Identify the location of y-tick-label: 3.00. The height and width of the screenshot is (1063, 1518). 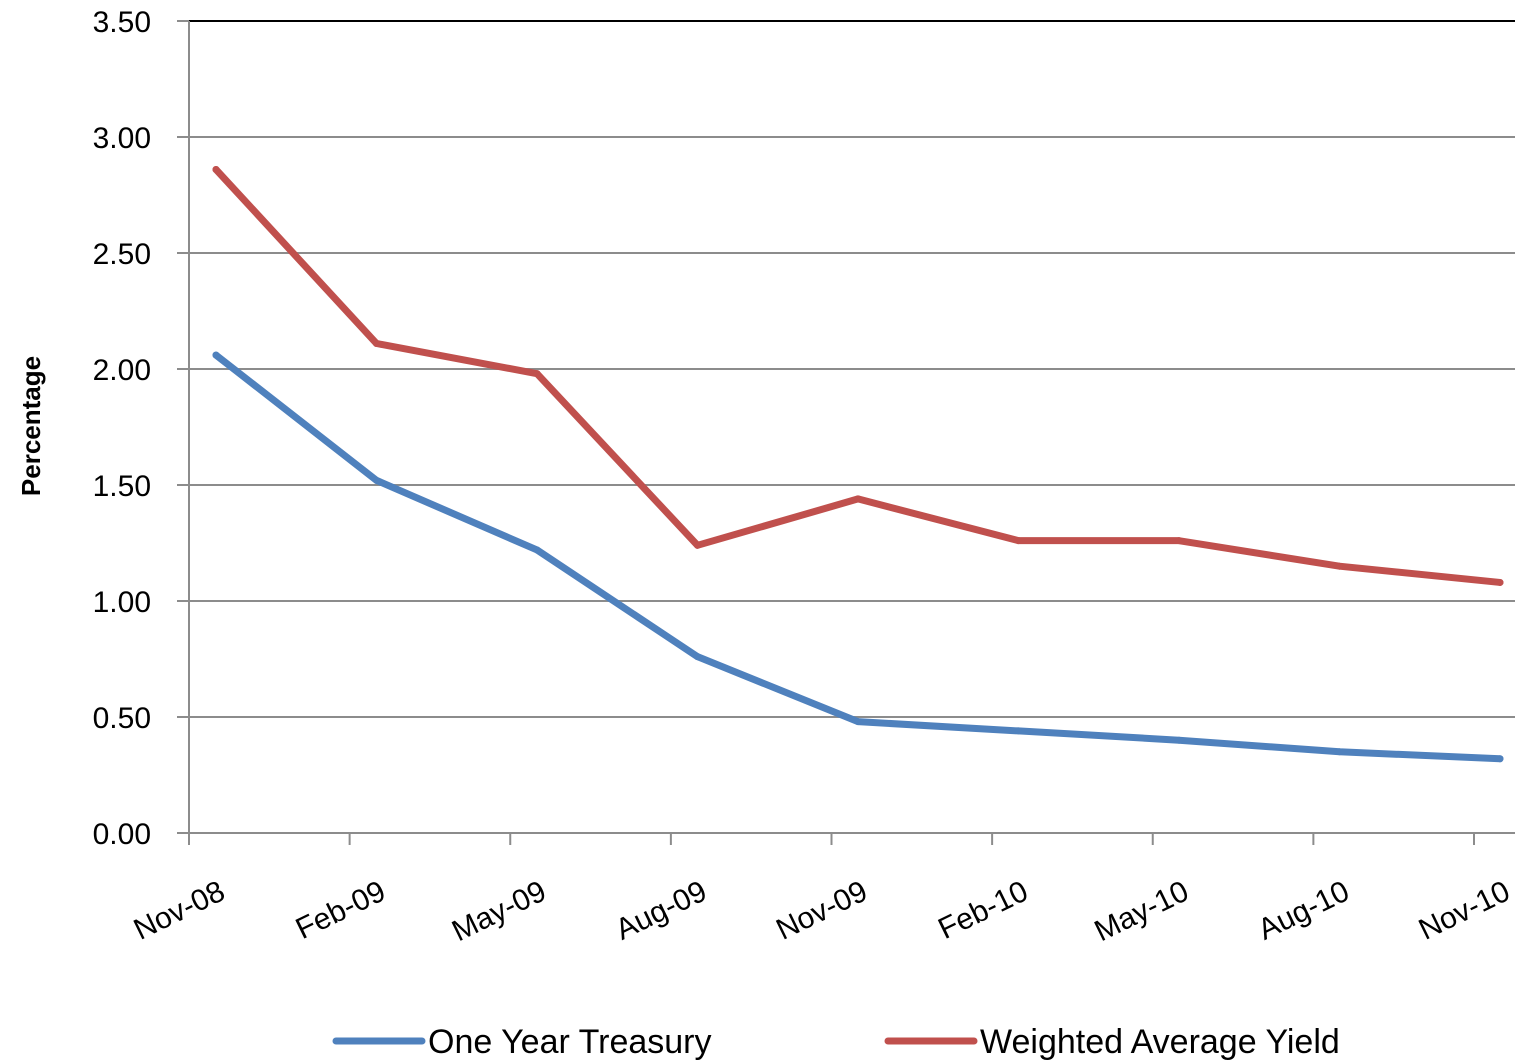
(122, 138).